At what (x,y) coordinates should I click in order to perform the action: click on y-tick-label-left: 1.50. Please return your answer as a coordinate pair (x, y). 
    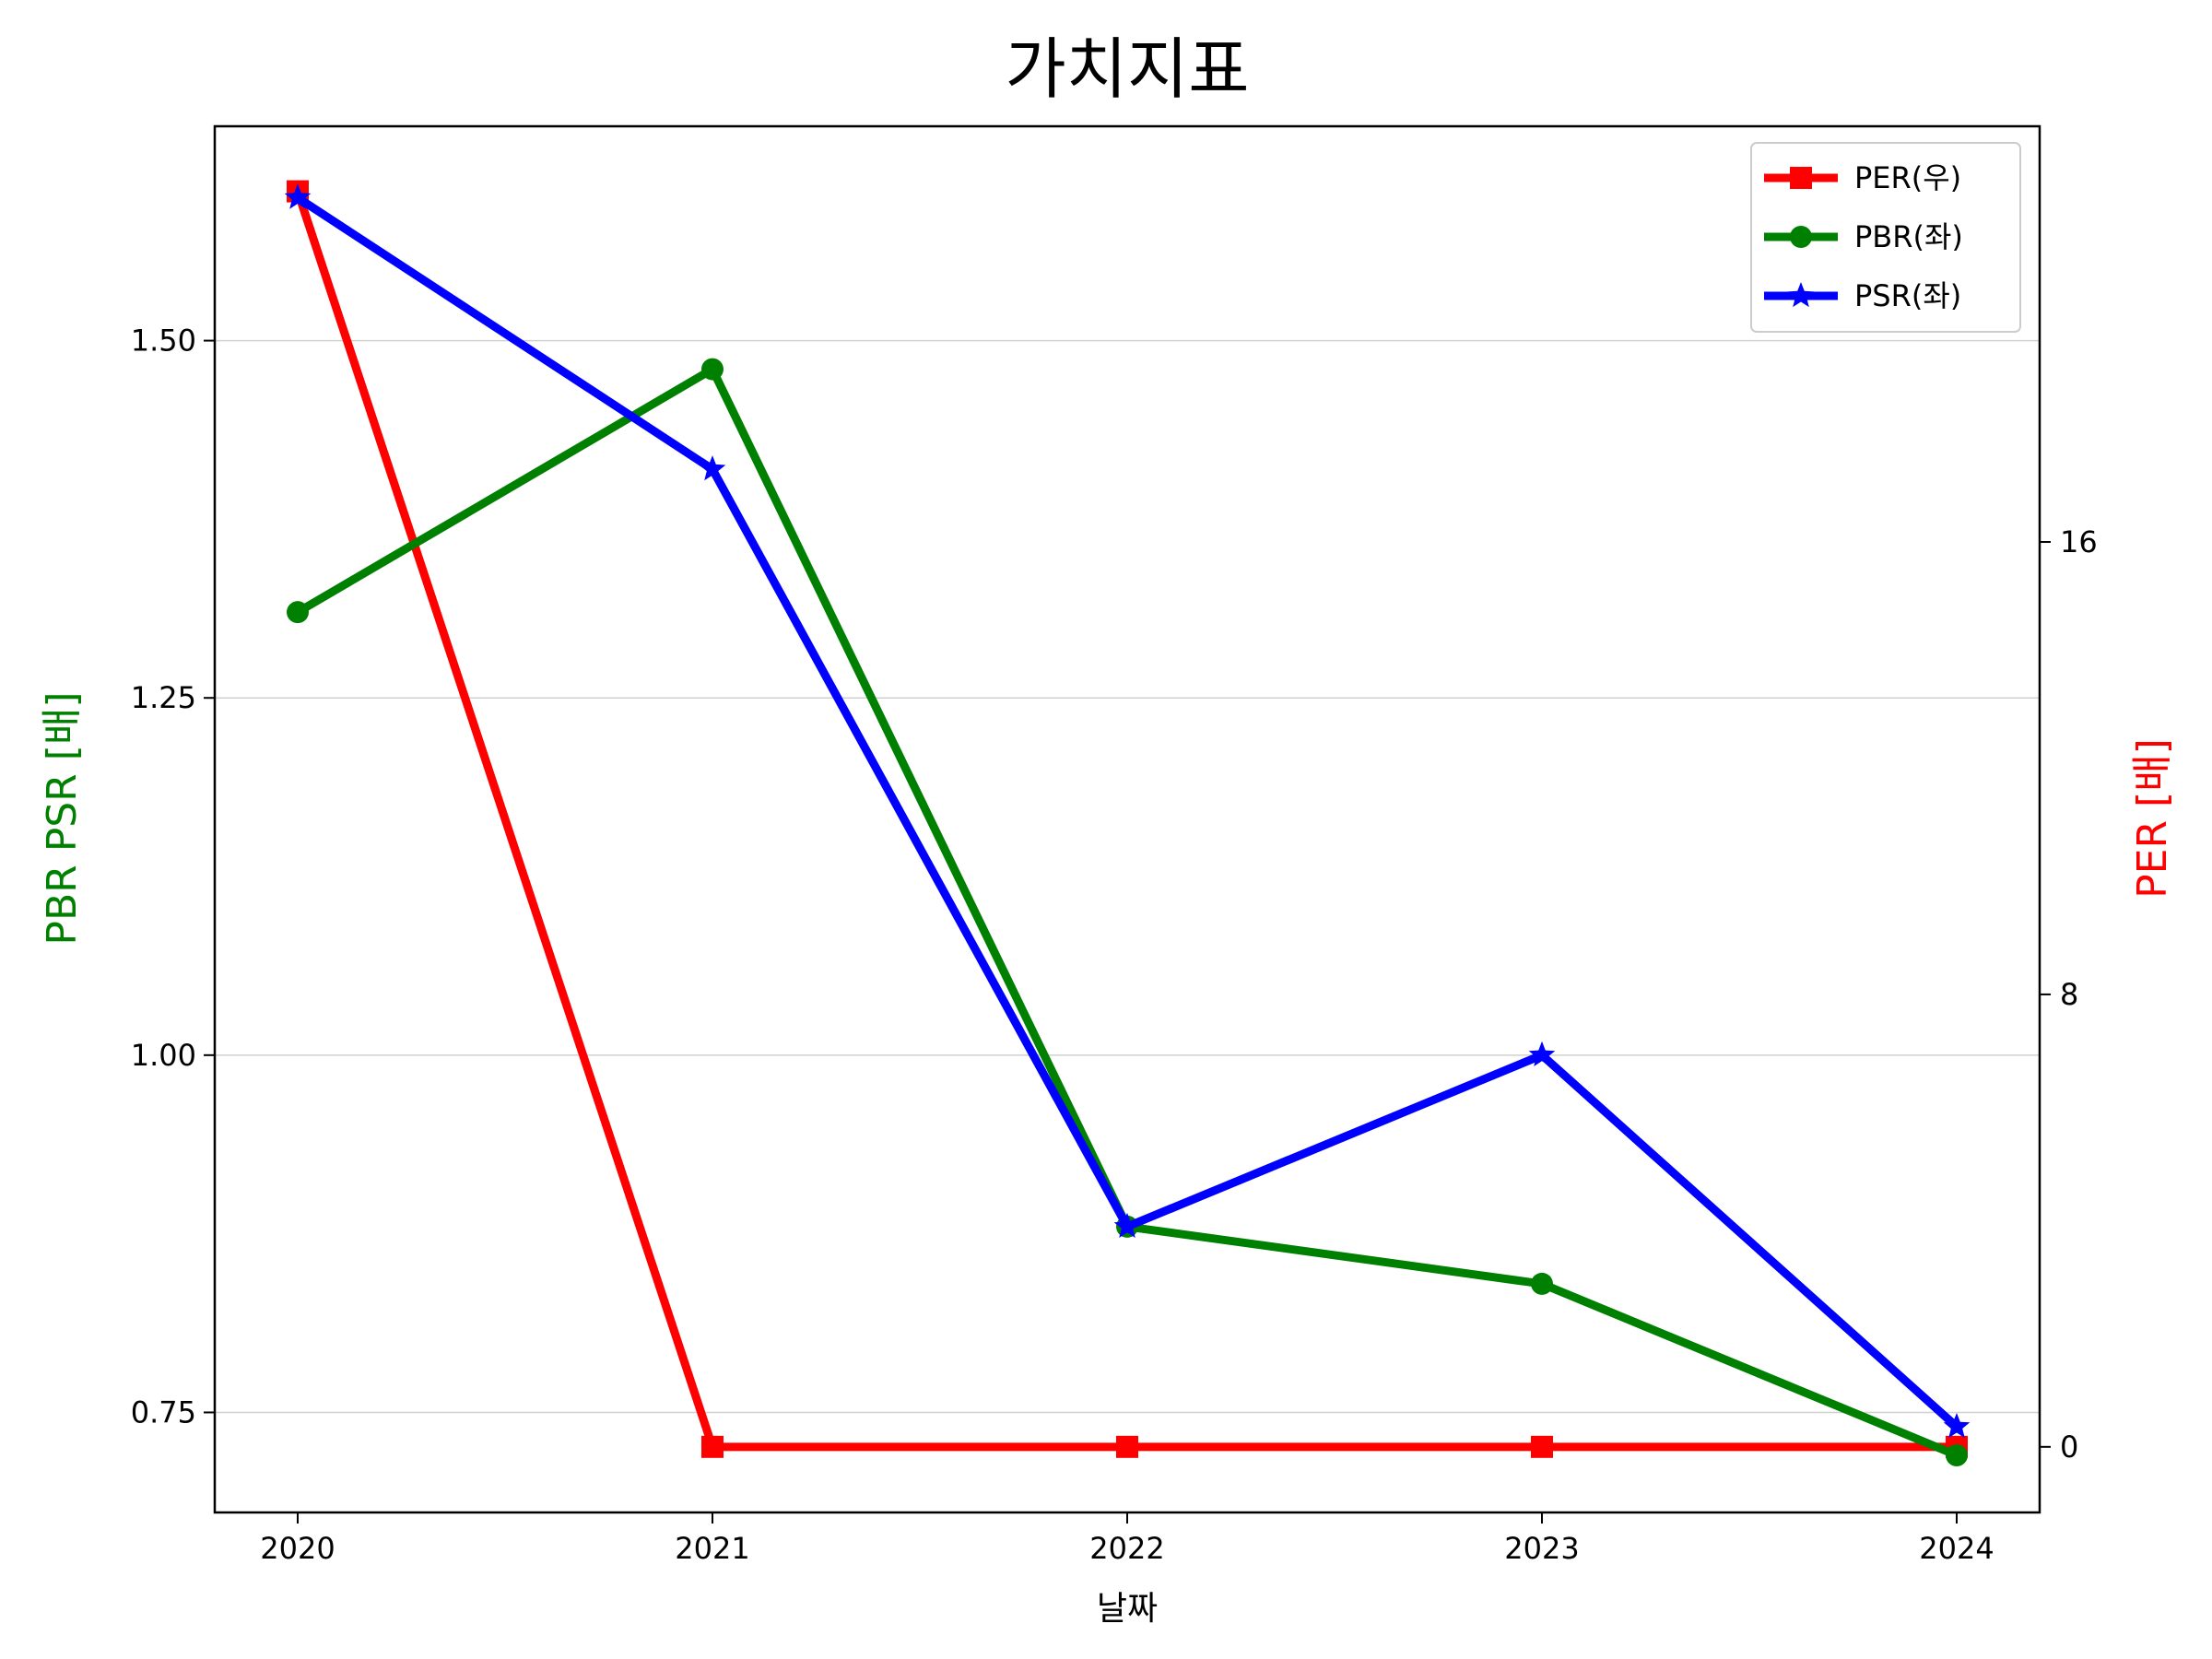
    Looking at the image, I should click on (163, 341).